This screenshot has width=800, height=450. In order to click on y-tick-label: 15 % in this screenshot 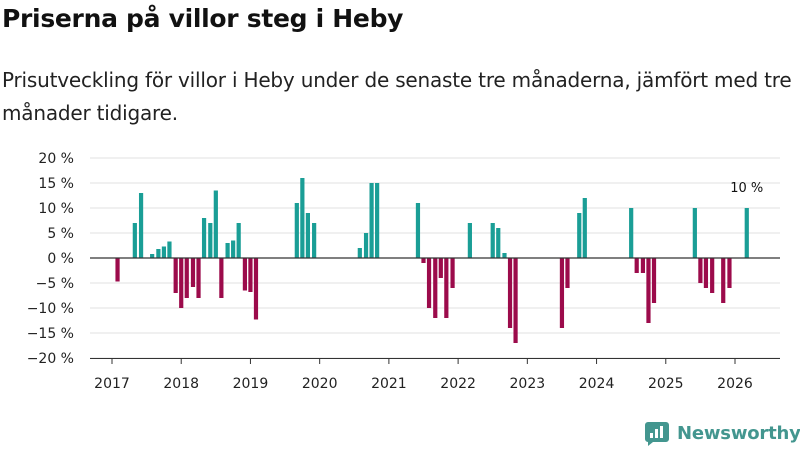, I will do `click(56, 184)`.